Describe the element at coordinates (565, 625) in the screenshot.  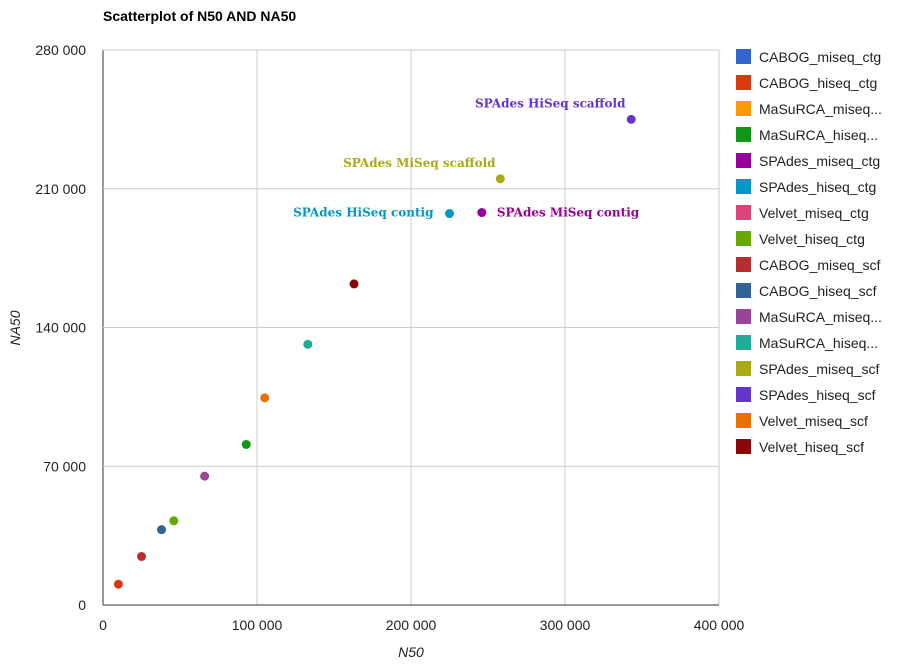
I see `x-tick-label: 300 000` at that location.